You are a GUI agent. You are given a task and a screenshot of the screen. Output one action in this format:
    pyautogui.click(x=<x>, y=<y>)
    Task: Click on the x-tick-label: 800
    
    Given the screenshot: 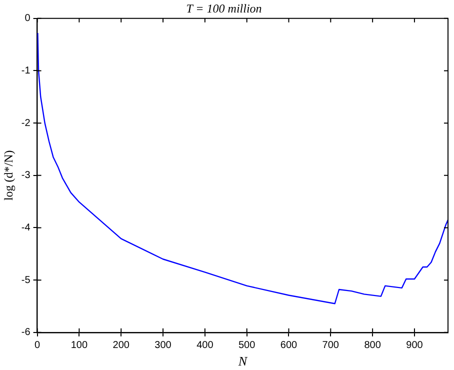 What is the action you would take?
    pyautogui.click(x=373, y=346)
    